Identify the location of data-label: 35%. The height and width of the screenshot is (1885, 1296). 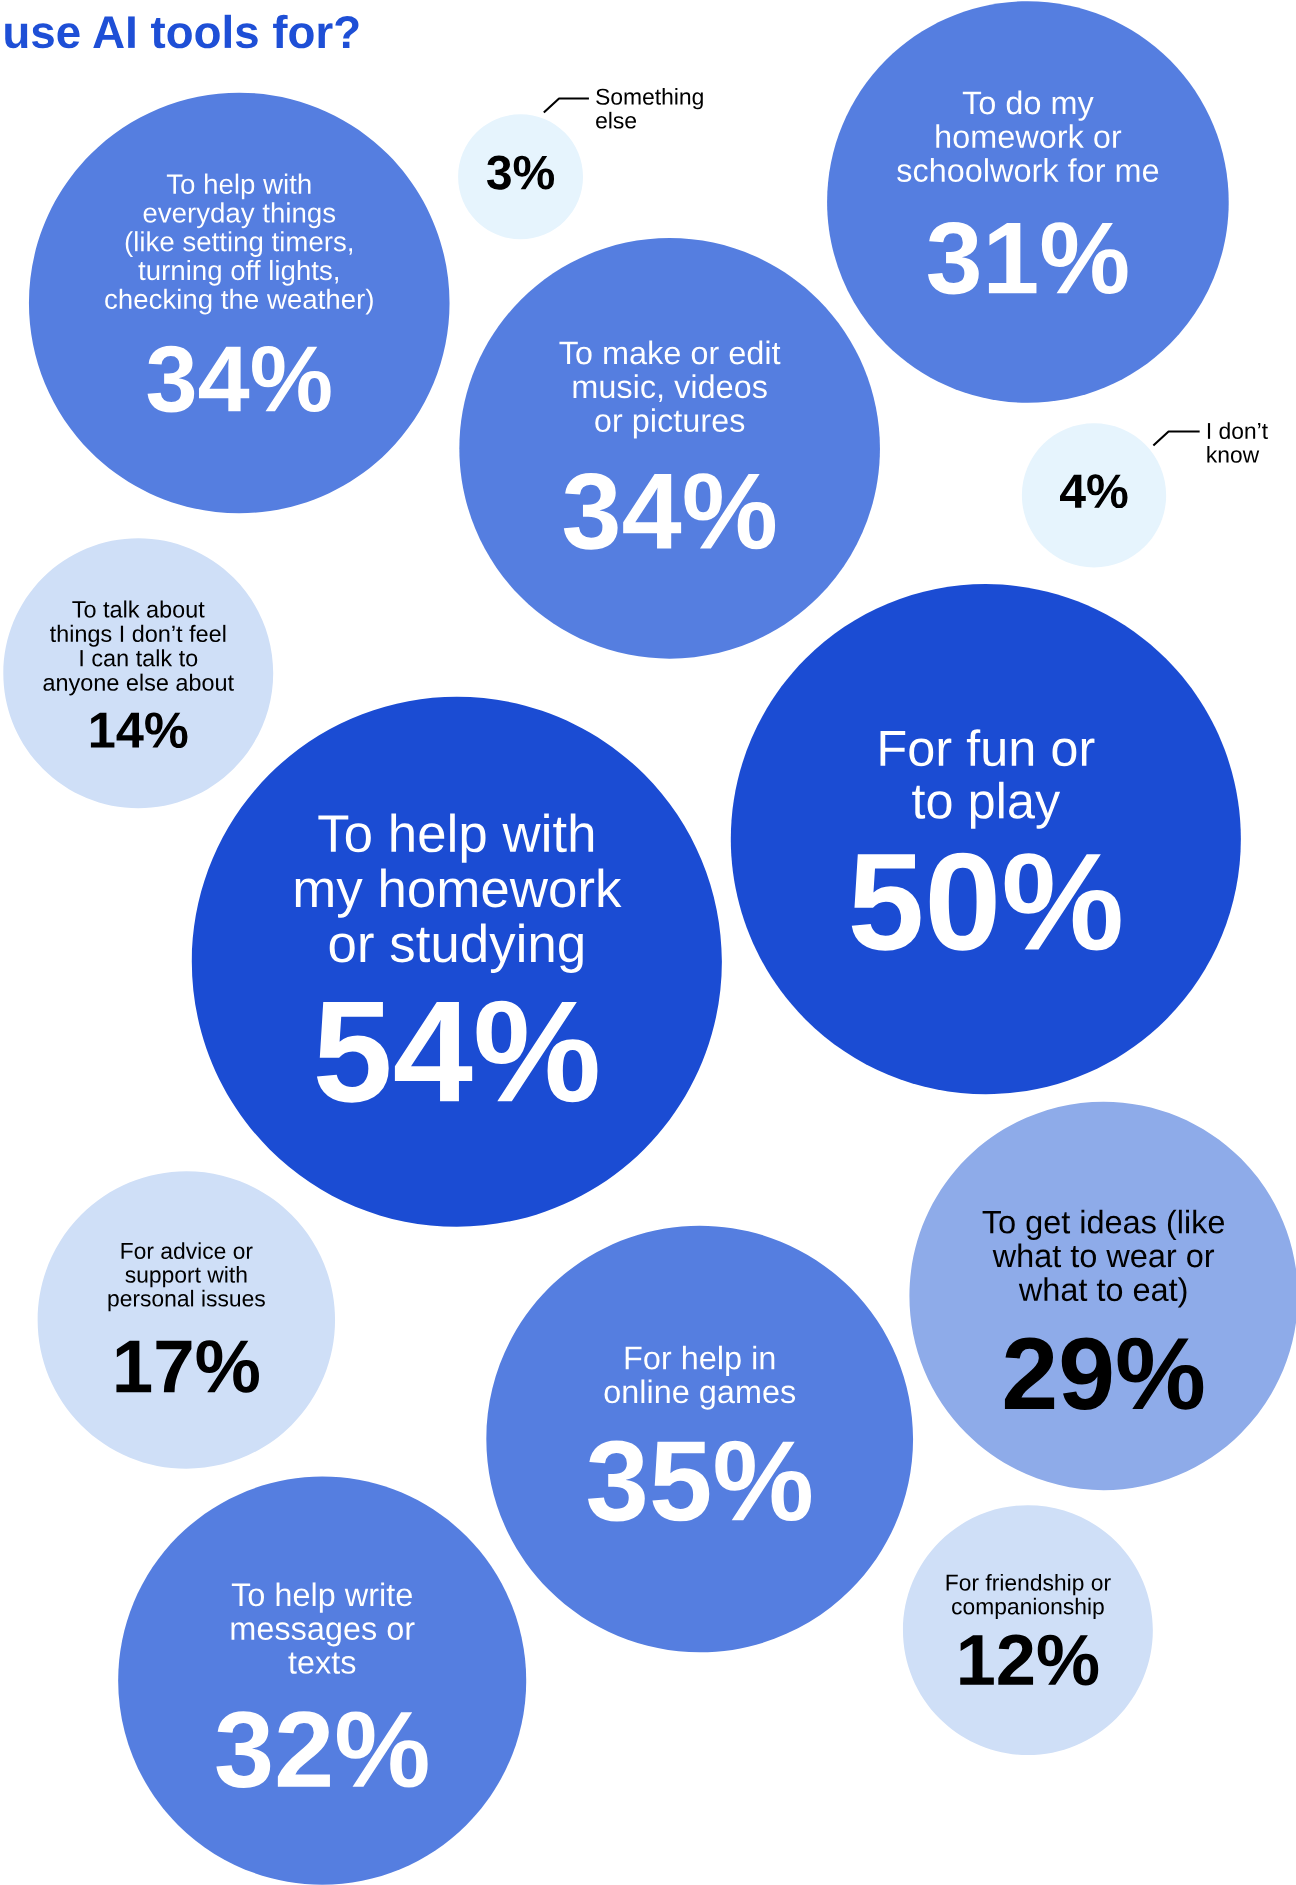
(699, 1481).